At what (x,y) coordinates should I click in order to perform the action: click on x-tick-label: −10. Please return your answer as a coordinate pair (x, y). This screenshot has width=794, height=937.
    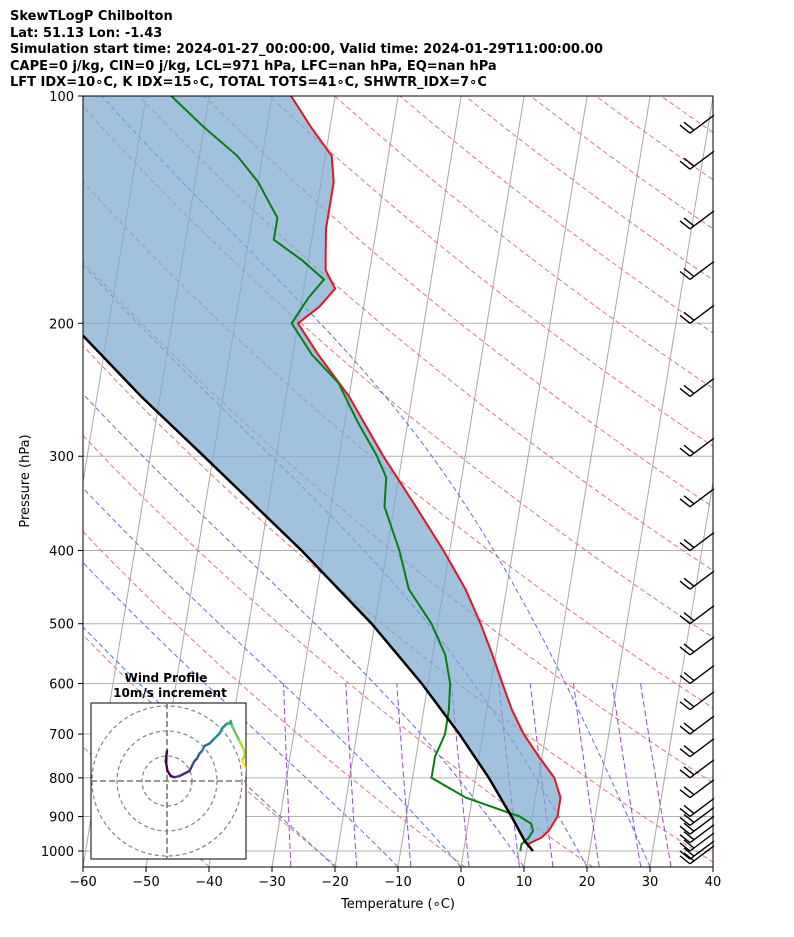
    Looking at the image, I should click on (397, 882).